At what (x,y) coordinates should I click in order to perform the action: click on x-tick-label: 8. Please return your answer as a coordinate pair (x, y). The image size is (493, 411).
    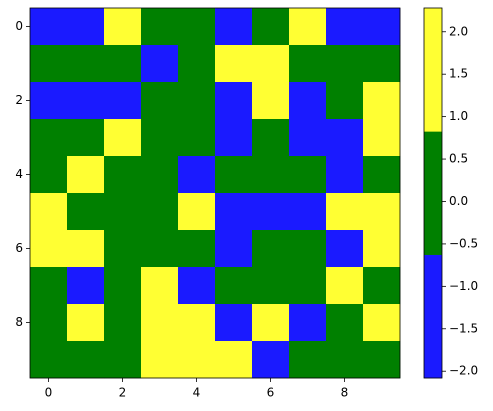
    Looking at the image, I should click on (345, 393).